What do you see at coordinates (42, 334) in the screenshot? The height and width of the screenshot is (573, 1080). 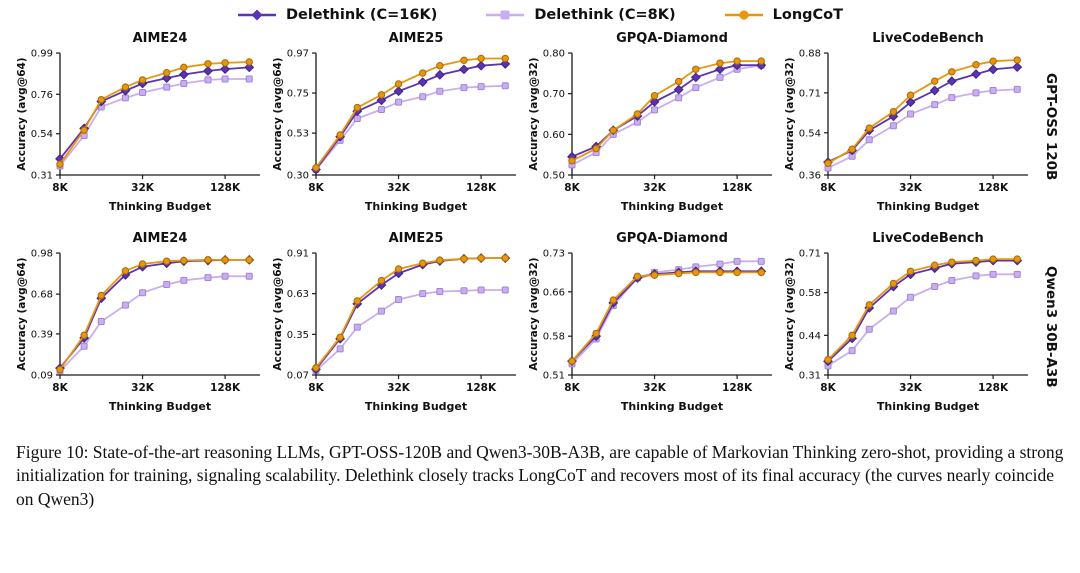 I see `svg-text: 0.39` at bounding box center [42, 334].